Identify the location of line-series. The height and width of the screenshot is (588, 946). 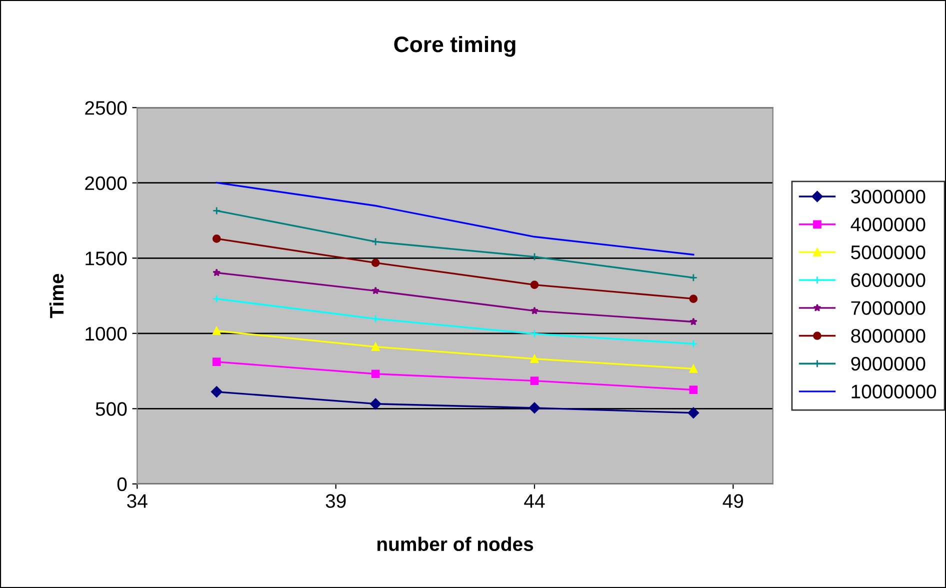
(455, 219).